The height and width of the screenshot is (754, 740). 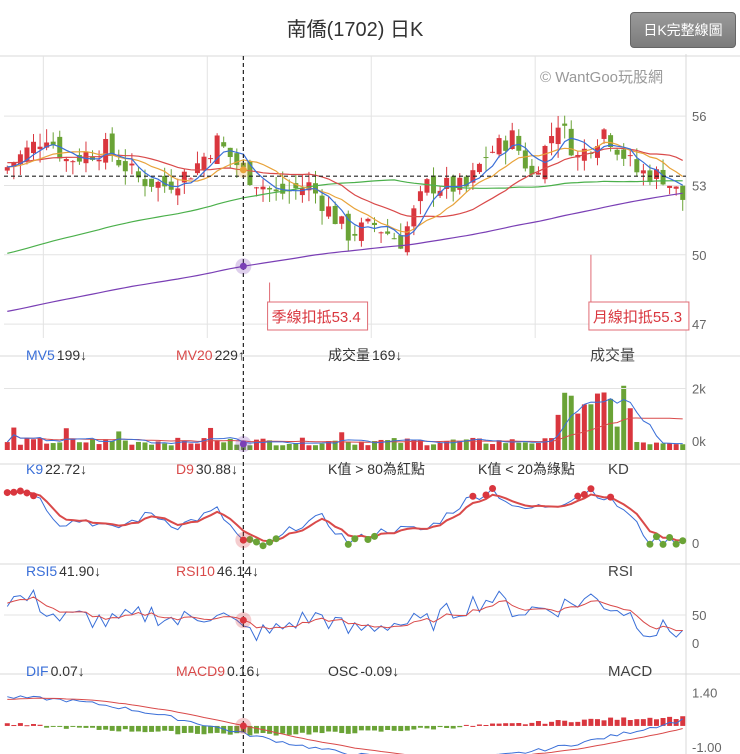 What do you see at coordinates (345, 517) in the screenshot?
I see `k-line` at bounding box center [345, 517].